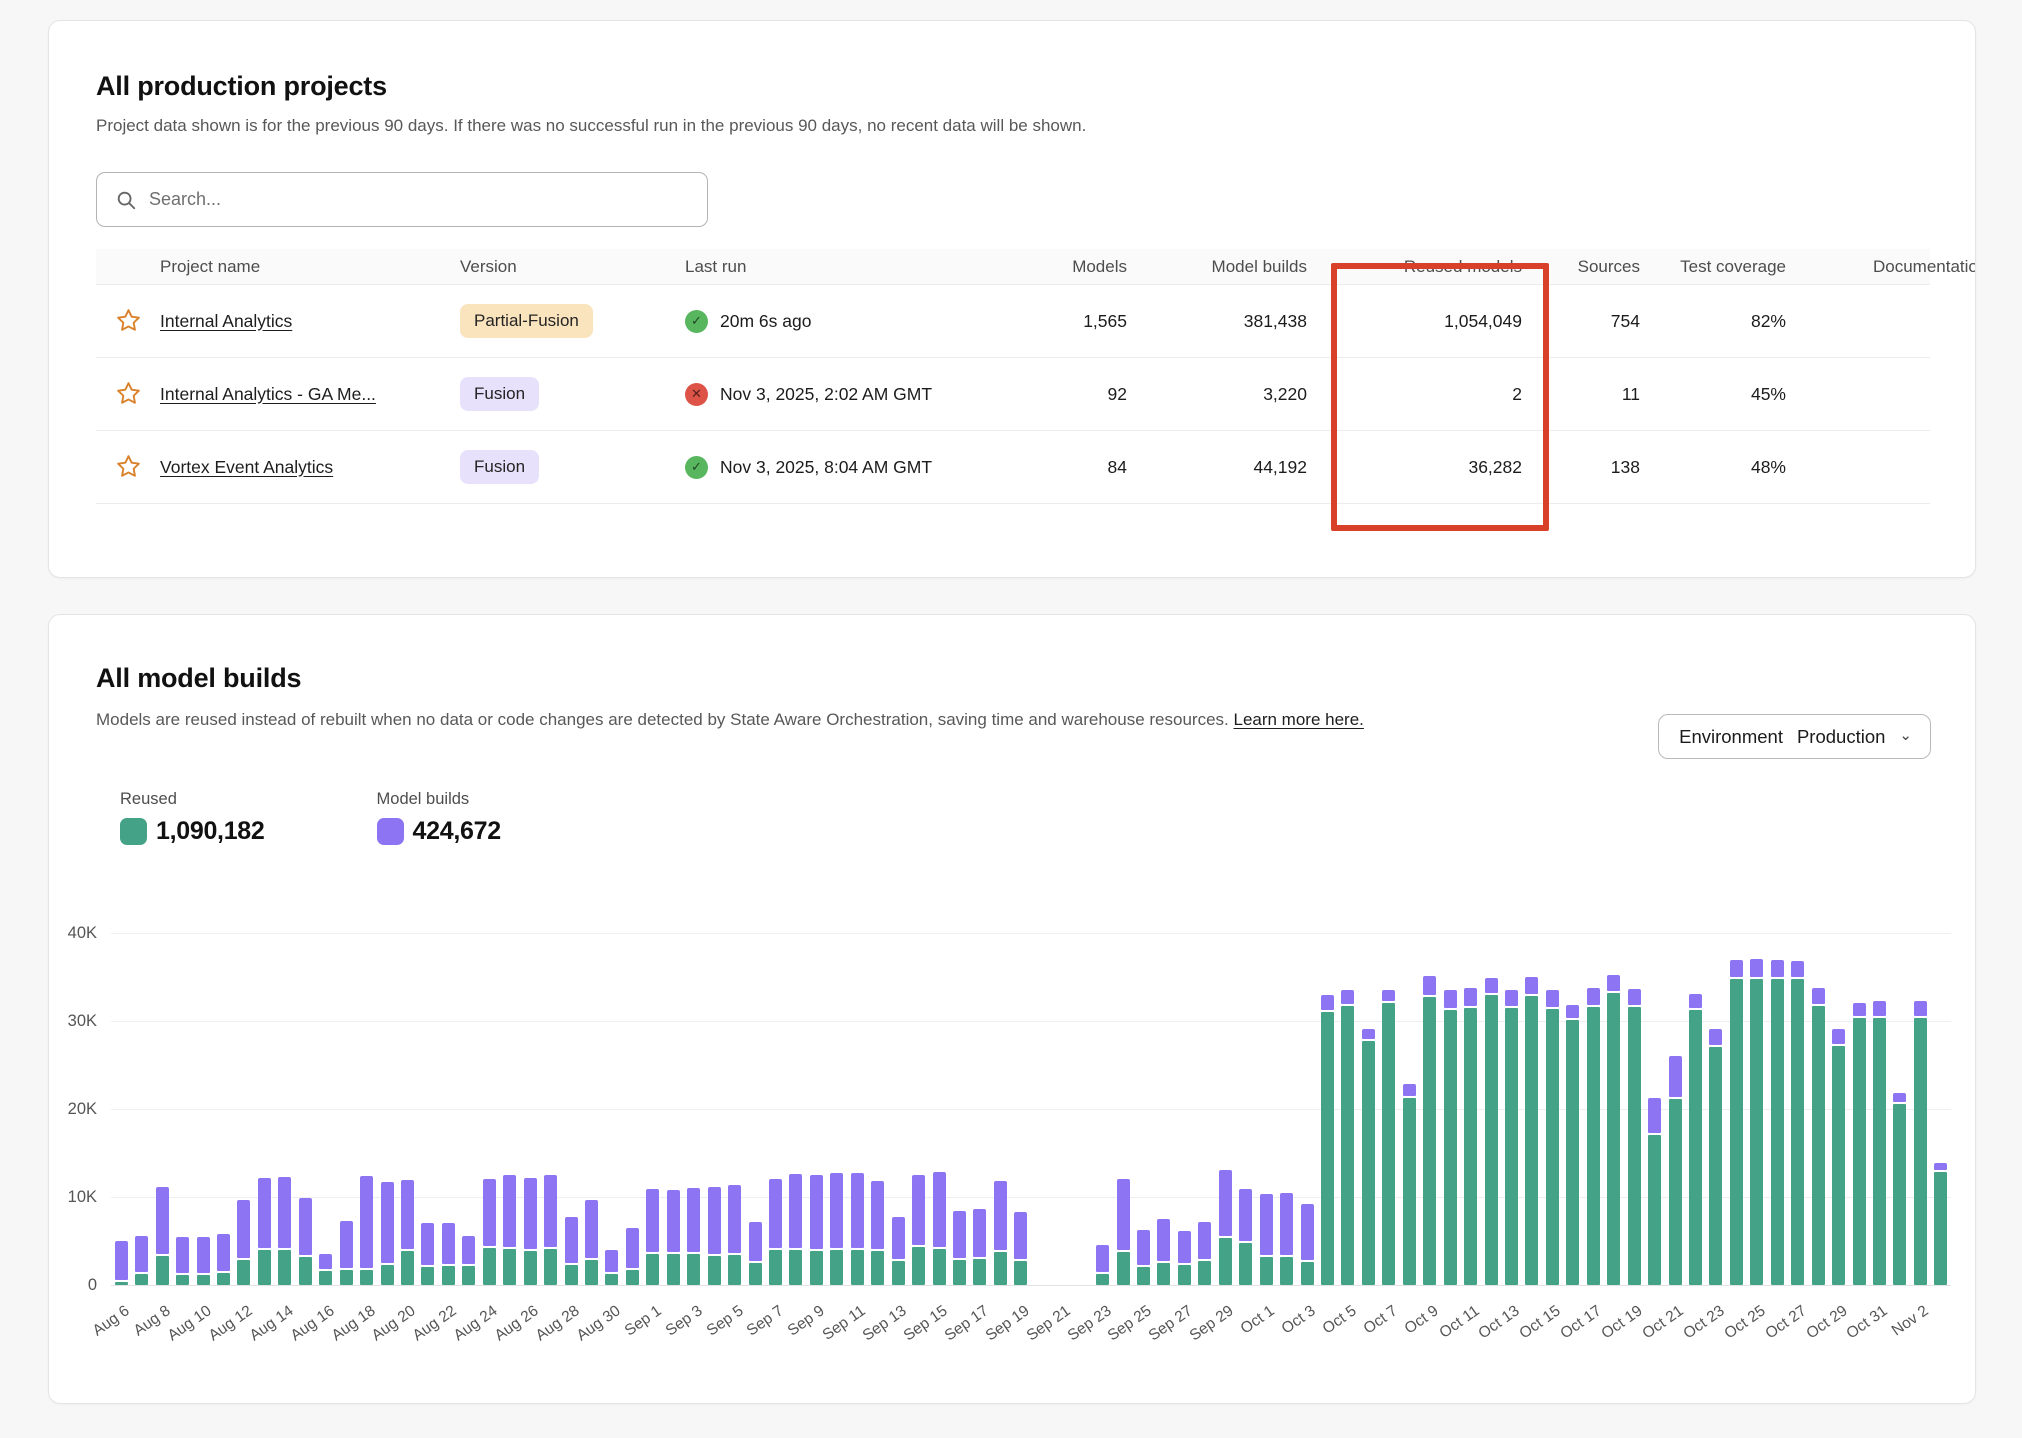  Describe the element at coordinates (1731, 736) in the screenshot. I see `environment-label: Environment` at that location.